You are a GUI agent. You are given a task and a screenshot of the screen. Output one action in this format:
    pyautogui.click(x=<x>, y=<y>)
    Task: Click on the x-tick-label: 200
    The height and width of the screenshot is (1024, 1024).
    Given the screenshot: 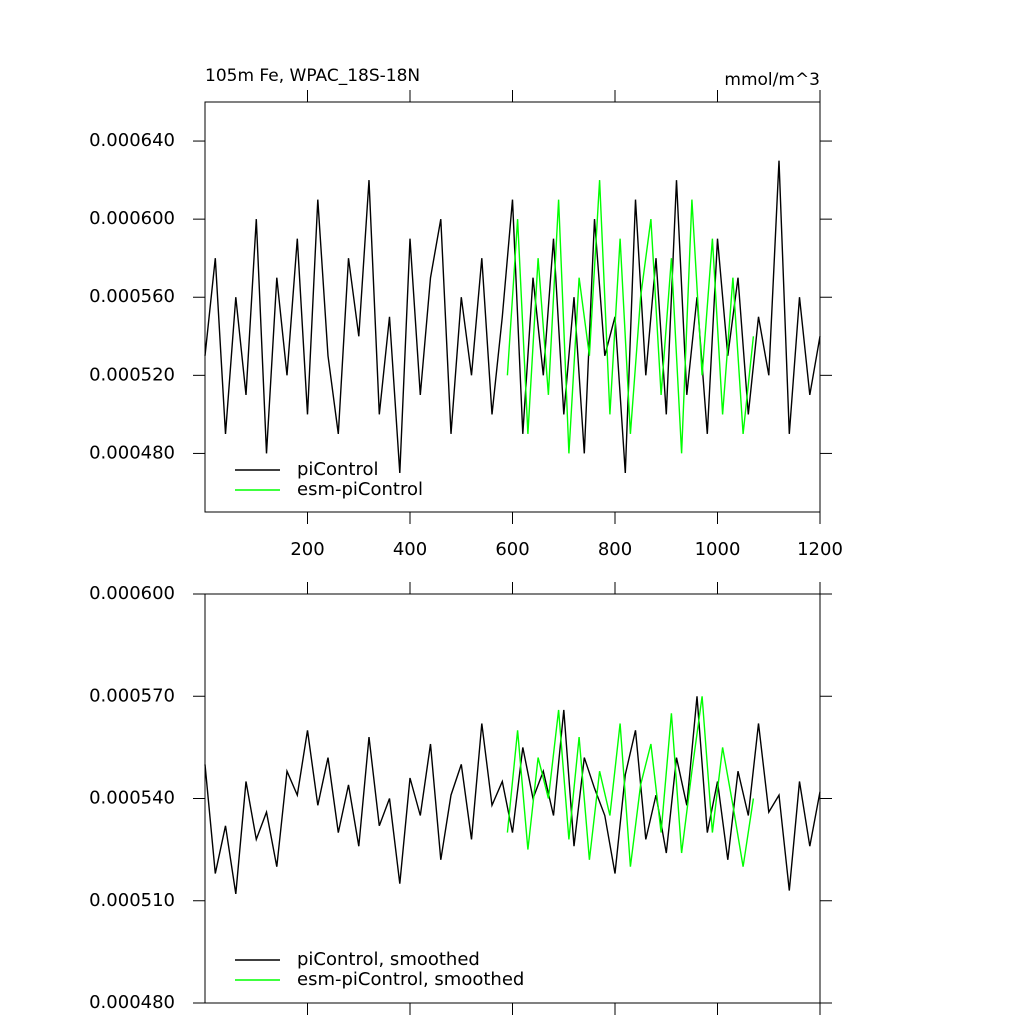 What is the action you would take?
    pyautogui.click(x=307, y=549)
    